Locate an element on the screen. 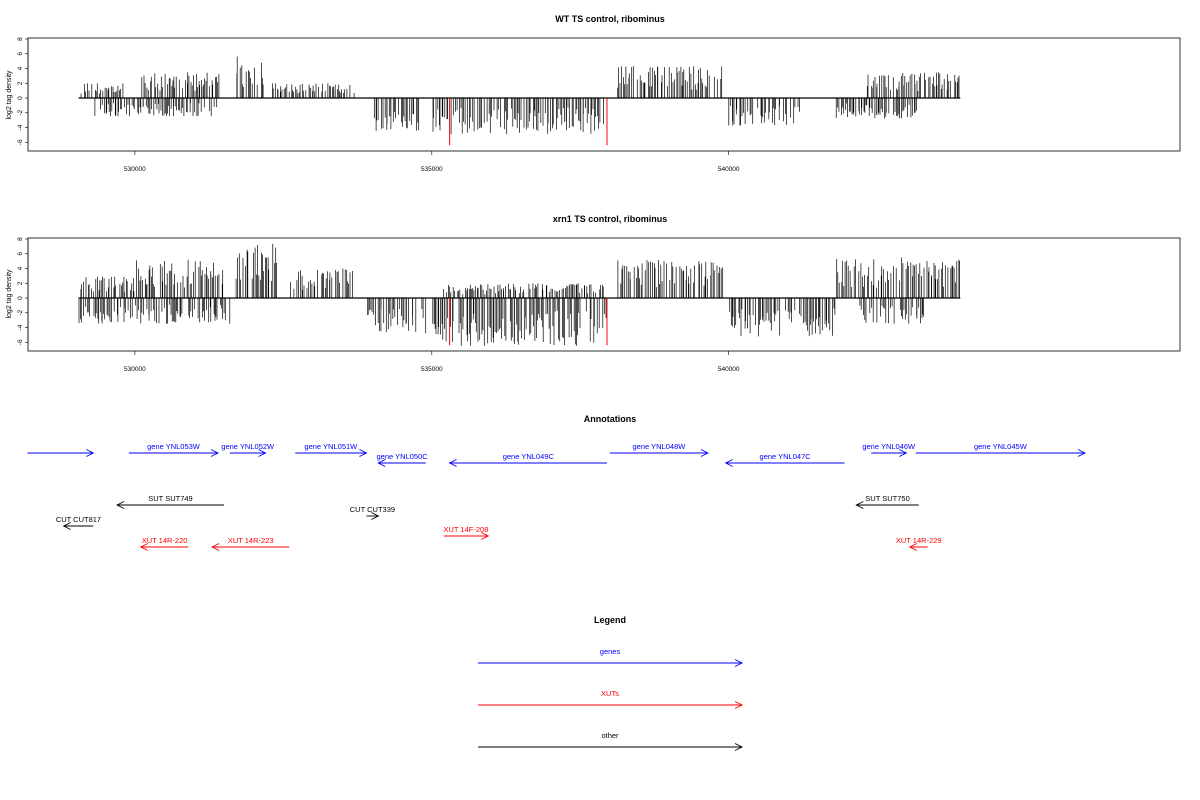 The width and height of the screenshot is (1200, 800). annotations-title: Annotations is located at coordinates (610, 419).